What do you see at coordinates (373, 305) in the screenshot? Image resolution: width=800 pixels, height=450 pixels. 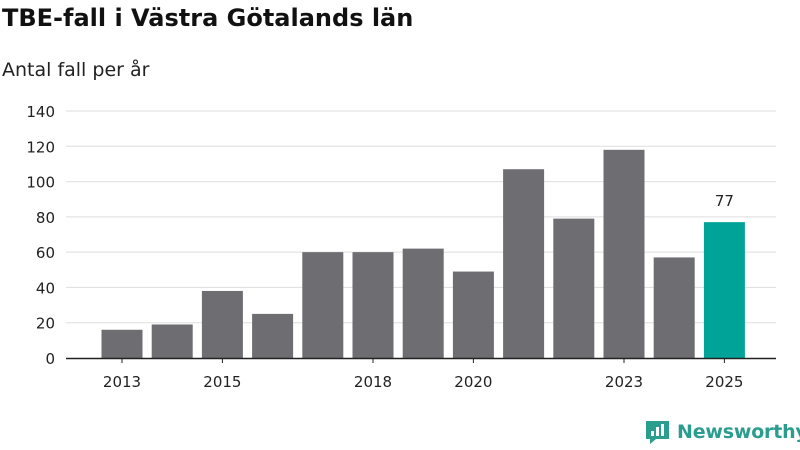 I see `bar-2018` at bounding box center [373, 305].